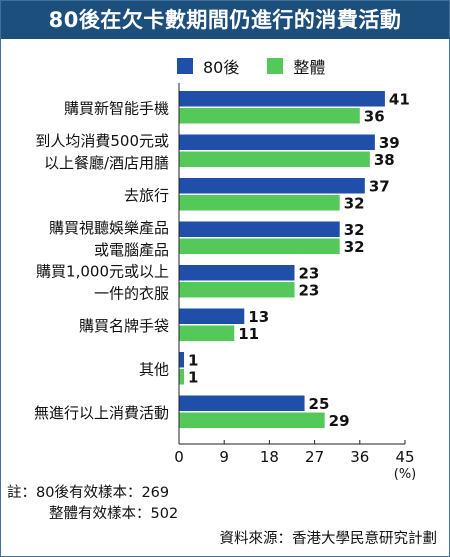 Image resolution: width=450 pixels, height=557 pixels. I want to click on legend-item-80s: 80後, so click(208, 66).